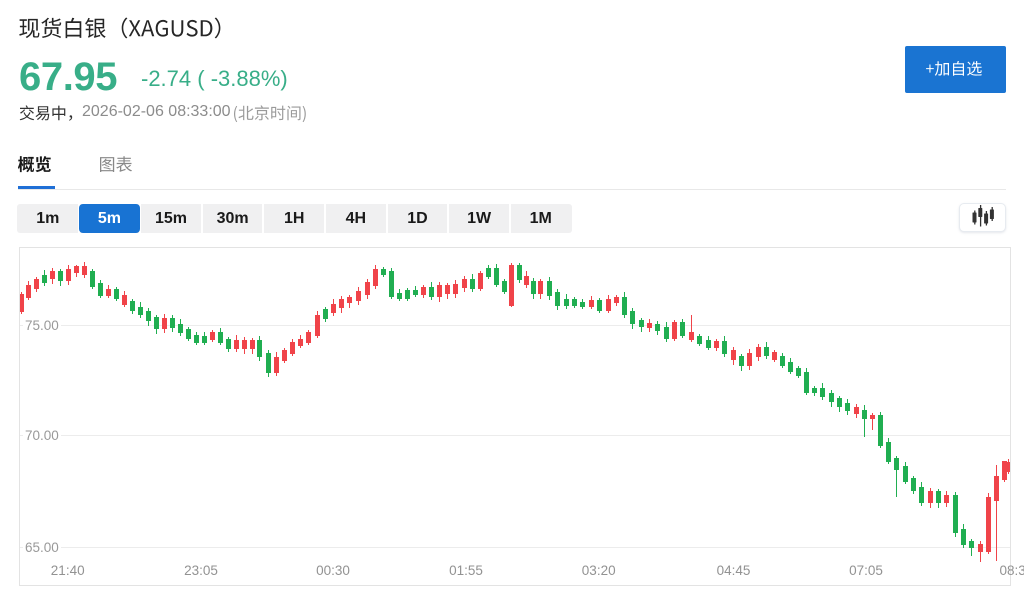 Image resolution: width=1024 pixels, height=596 pixels. What do you see at coordinates (466, 570) in the screenshot?
I see `svg-text: 01:55` at bounding box center [466, 570].